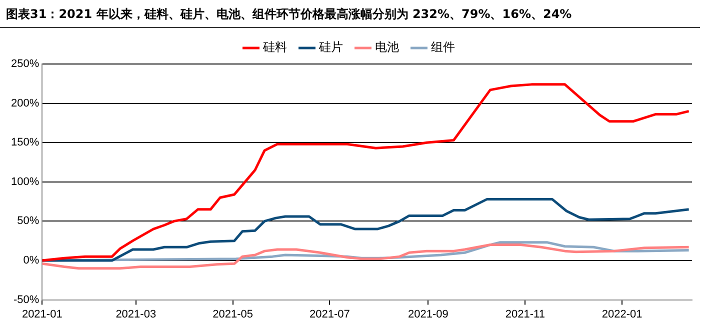 The width and height of the screenshot is (722, 333). Describe the element at coordinates (25, 182) in the screenshot. I see `y-tick-label: 100%` at that location.